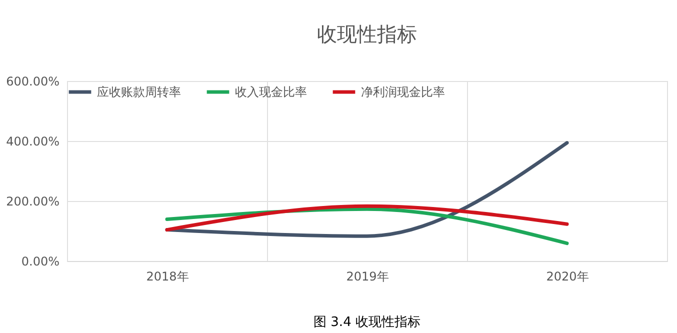 The image size is (677, 333). Describe the element at coordinates (367, 322) in the screenshot. I see `caption: 图 3.4 收现性指标` at that location.